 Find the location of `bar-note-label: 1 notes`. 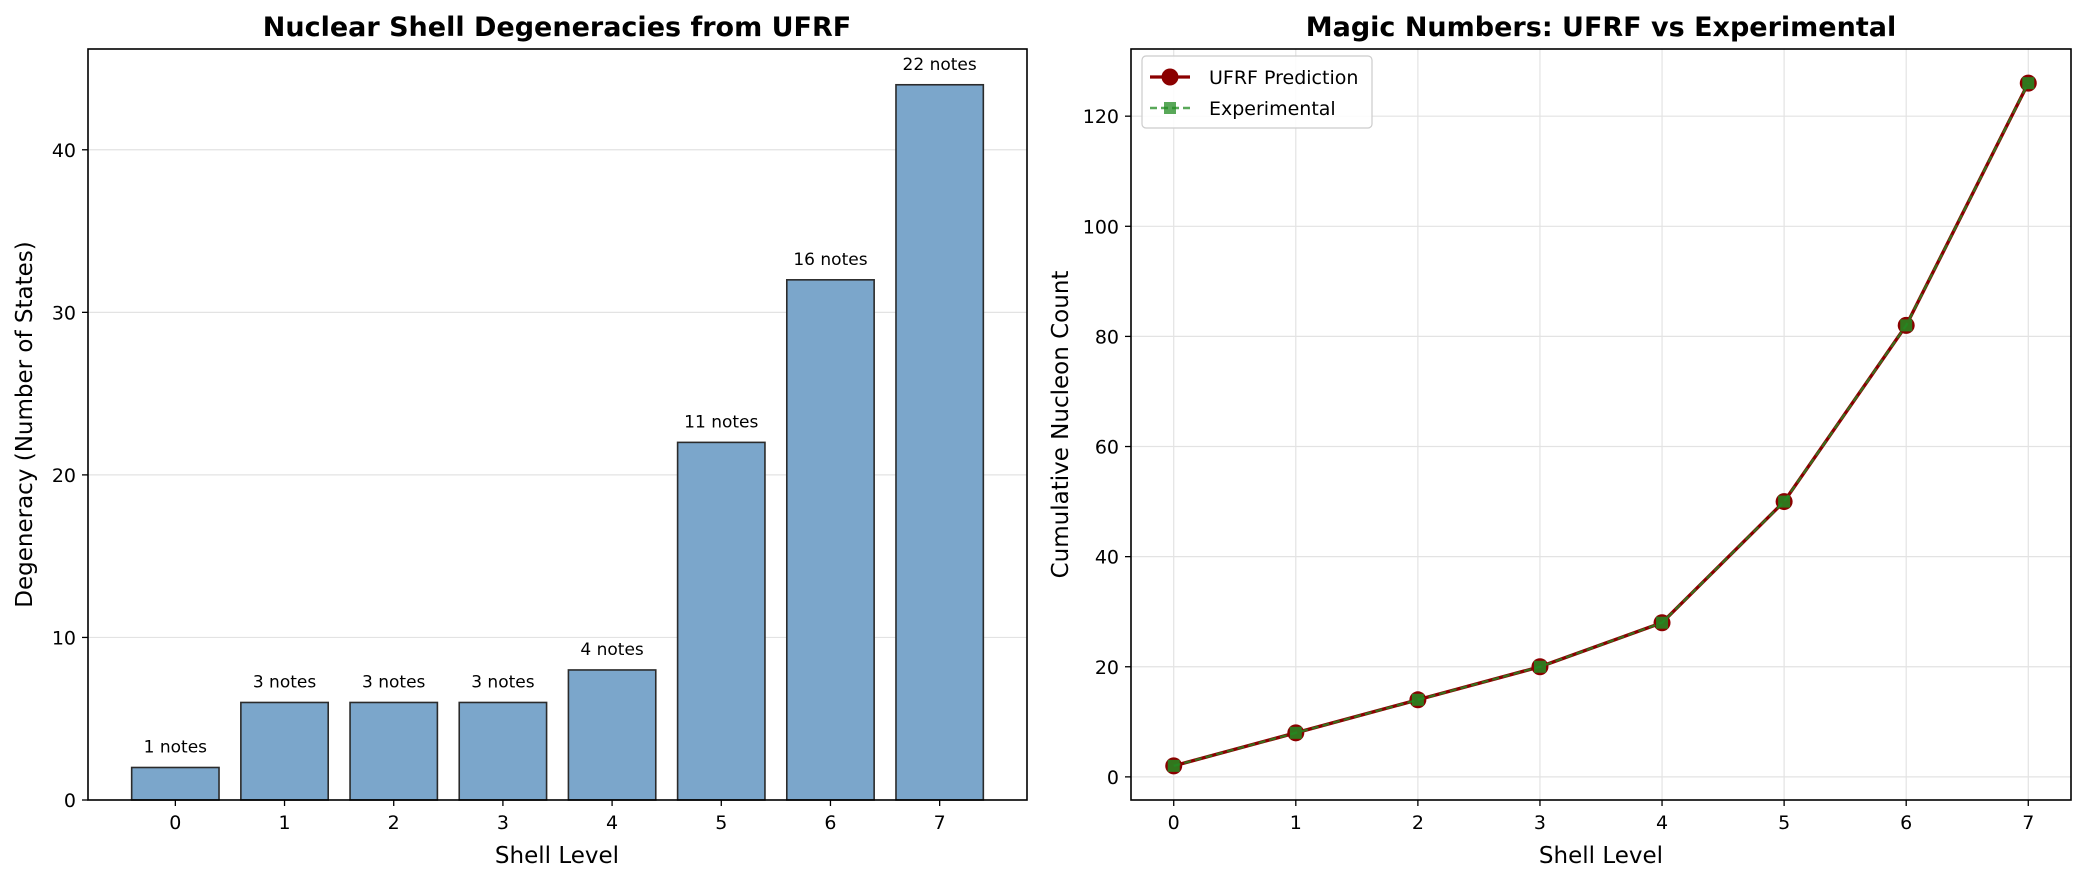

bar-note-label: 1 notes is located at coordinates (176, 747).